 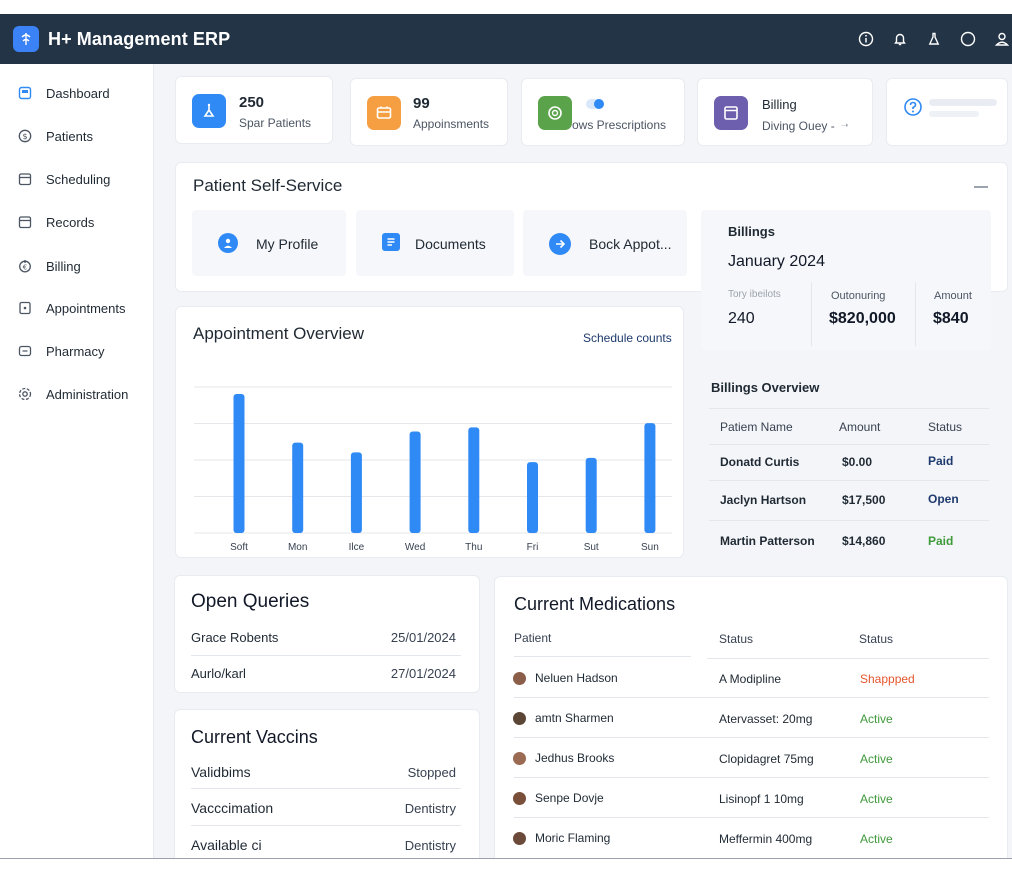 I want to click on x-tick-label: Soft, so click(x=239, y=547).